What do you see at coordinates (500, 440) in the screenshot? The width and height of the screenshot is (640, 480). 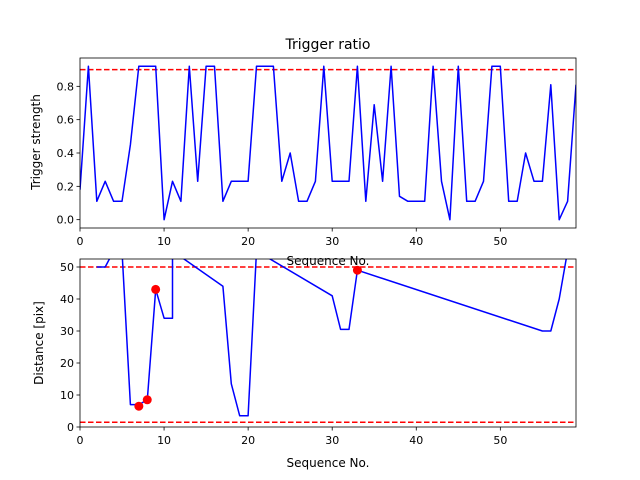 I see `bottom-x-tick-label-5: 50` at bounding box center [500, 440].